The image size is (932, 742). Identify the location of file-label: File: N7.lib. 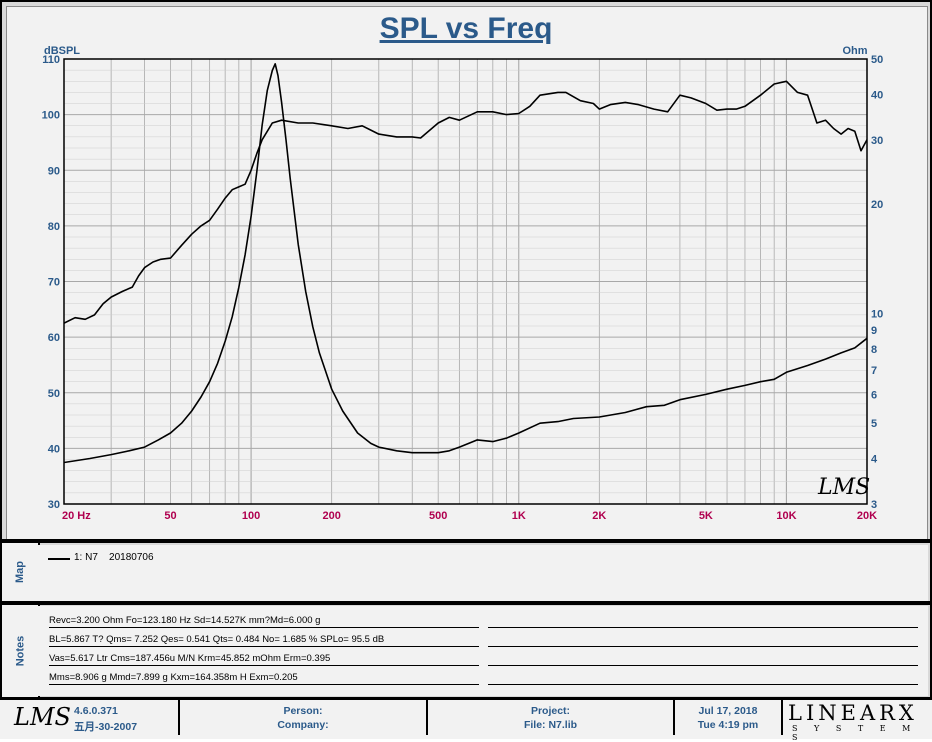
(550, 725).